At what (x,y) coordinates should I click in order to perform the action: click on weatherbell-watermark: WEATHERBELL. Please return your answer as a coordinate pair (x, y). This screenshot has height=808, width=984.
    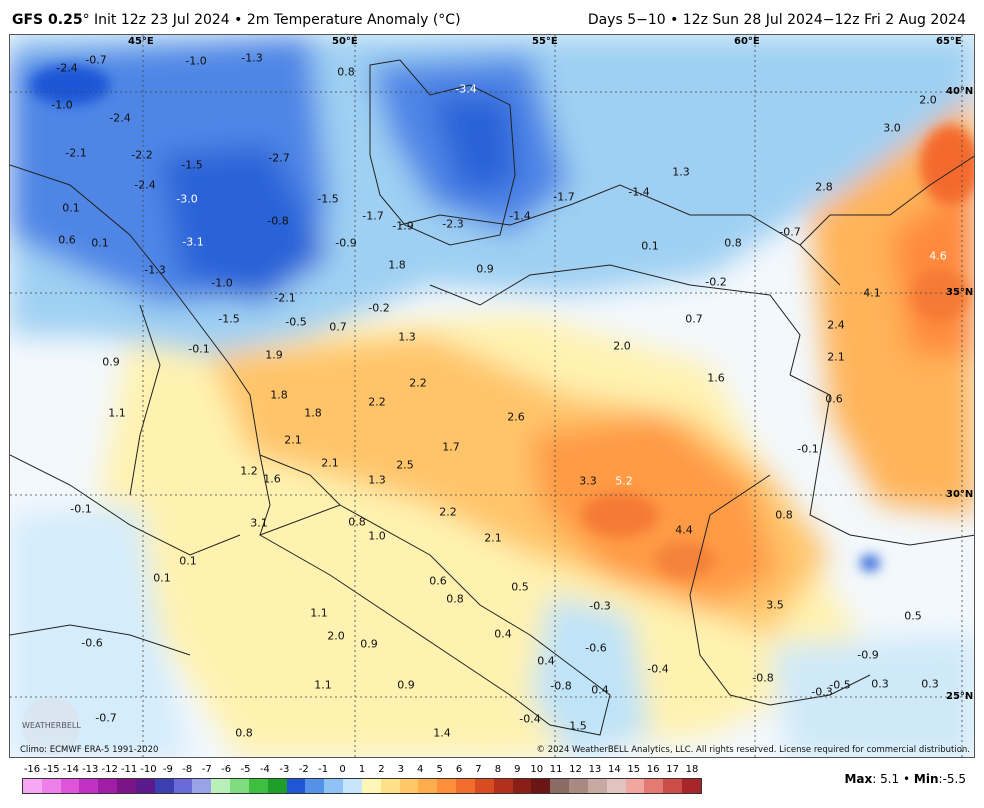
    Looking at the image, I should click on (51, 726).